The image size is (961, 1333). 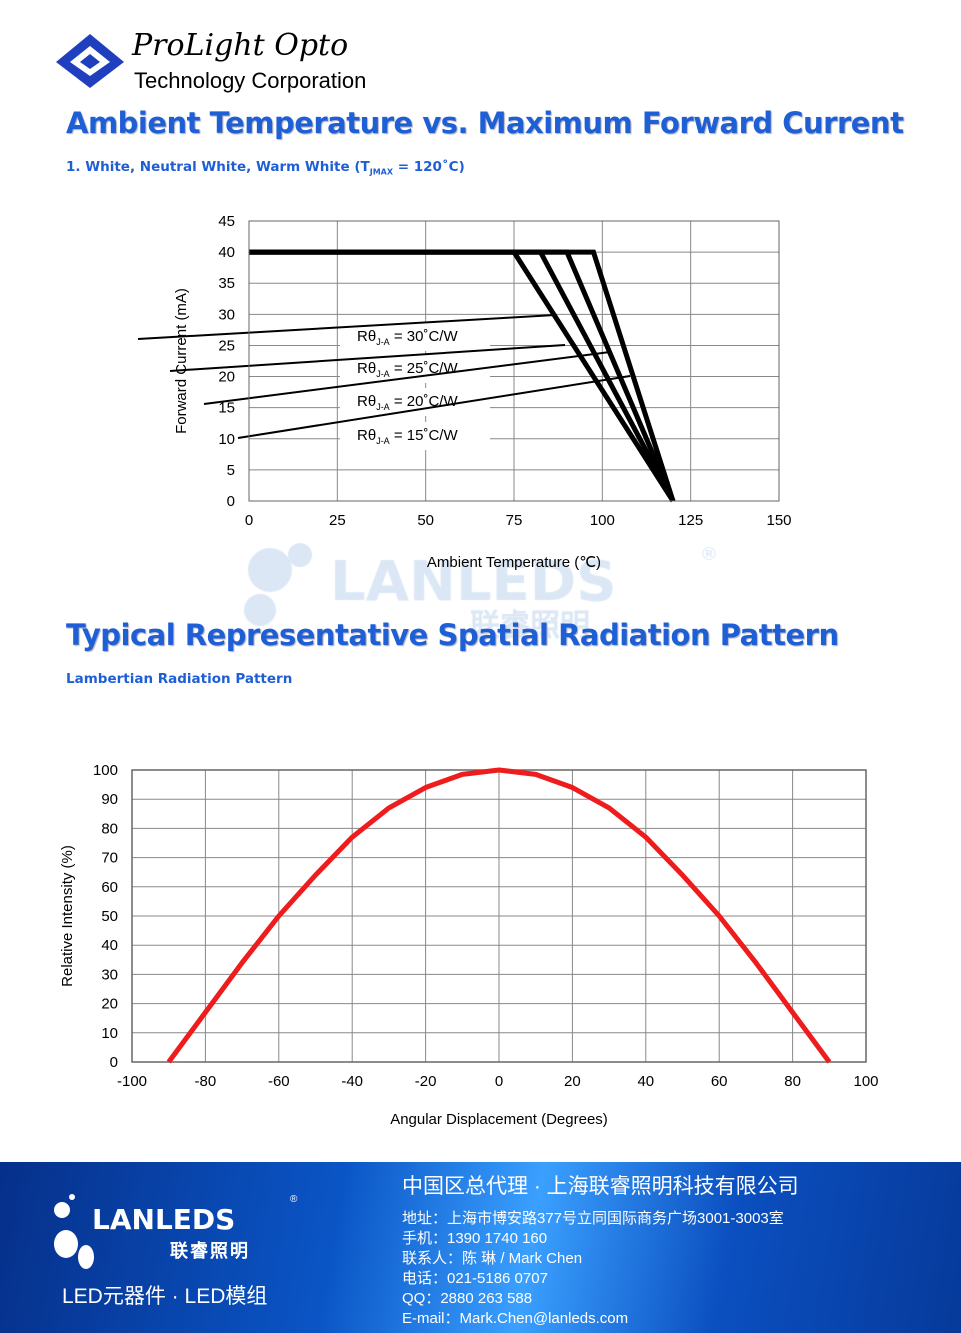 I want to click on footer-qq: QQ：2880 263 588, so click(x=467, y=1298).